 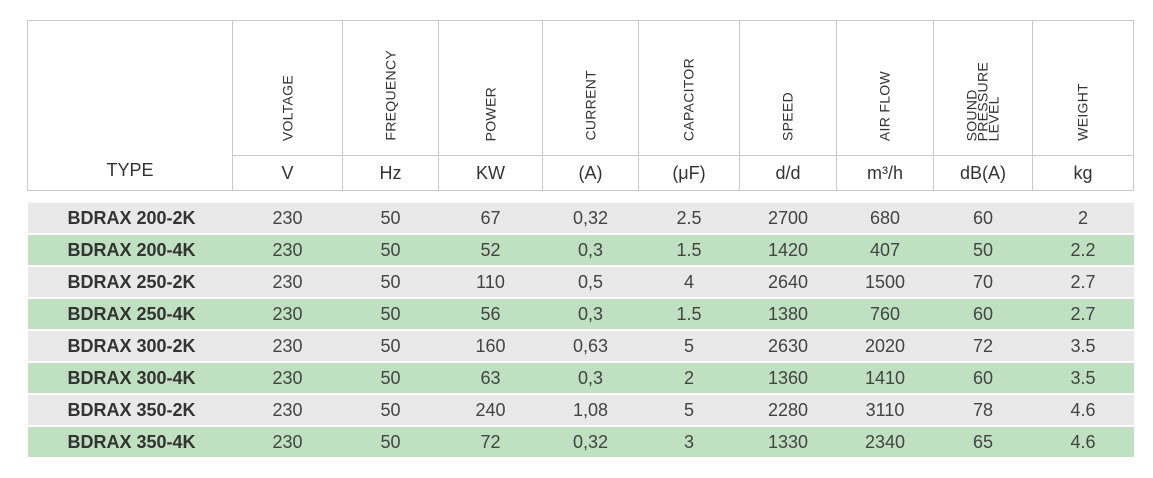 I want to click on capacitor-cell: 3, so click(x=689, y=441).